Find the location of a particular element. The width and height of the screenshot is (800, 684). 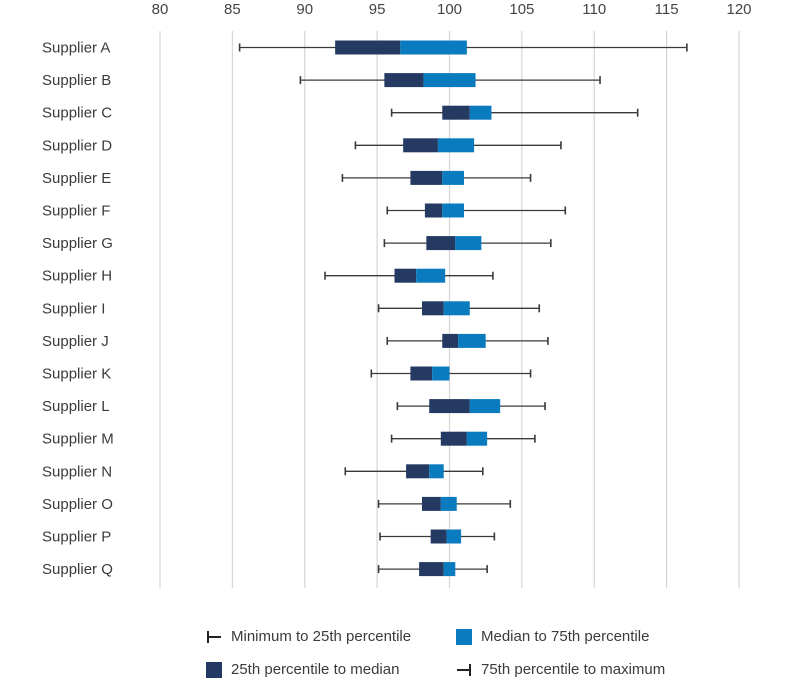

category-label: Supplier Q is located at coordinates (77, 569).